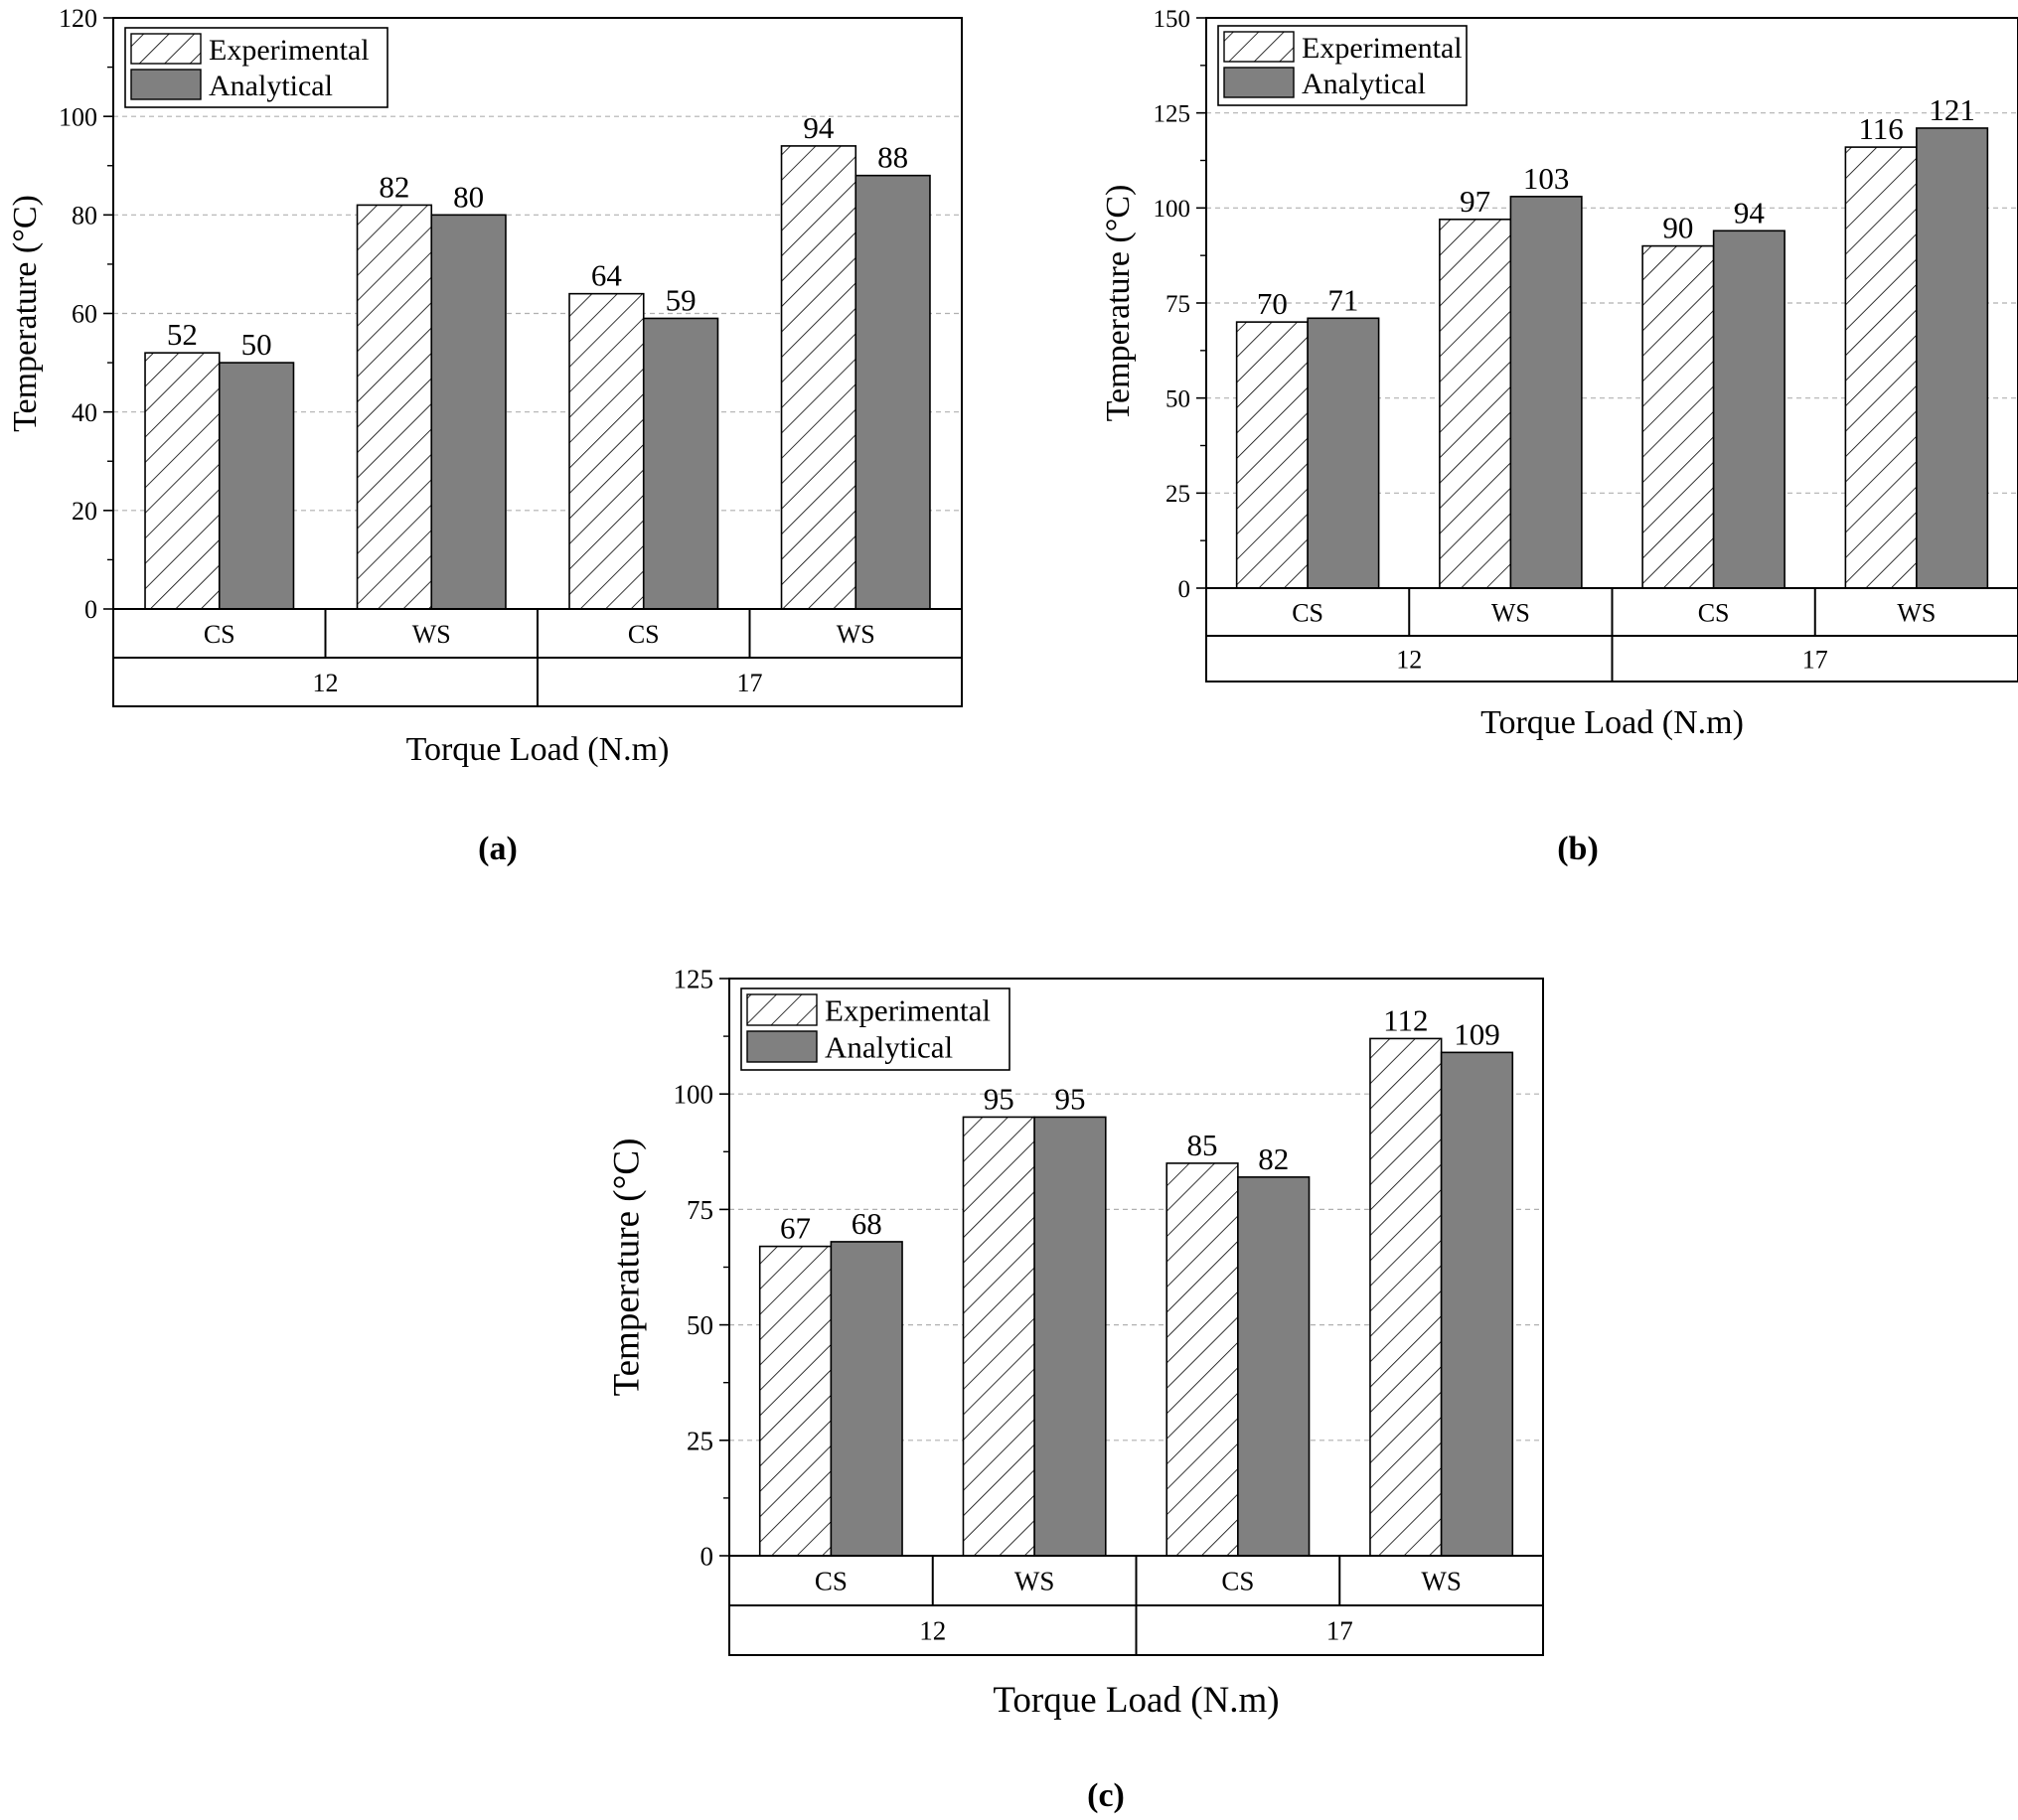 The image size is (2018, 1820). Describe the element at coordinates (867, 1223) in the screenshot. I see `bar-value-label: 68` at that location.